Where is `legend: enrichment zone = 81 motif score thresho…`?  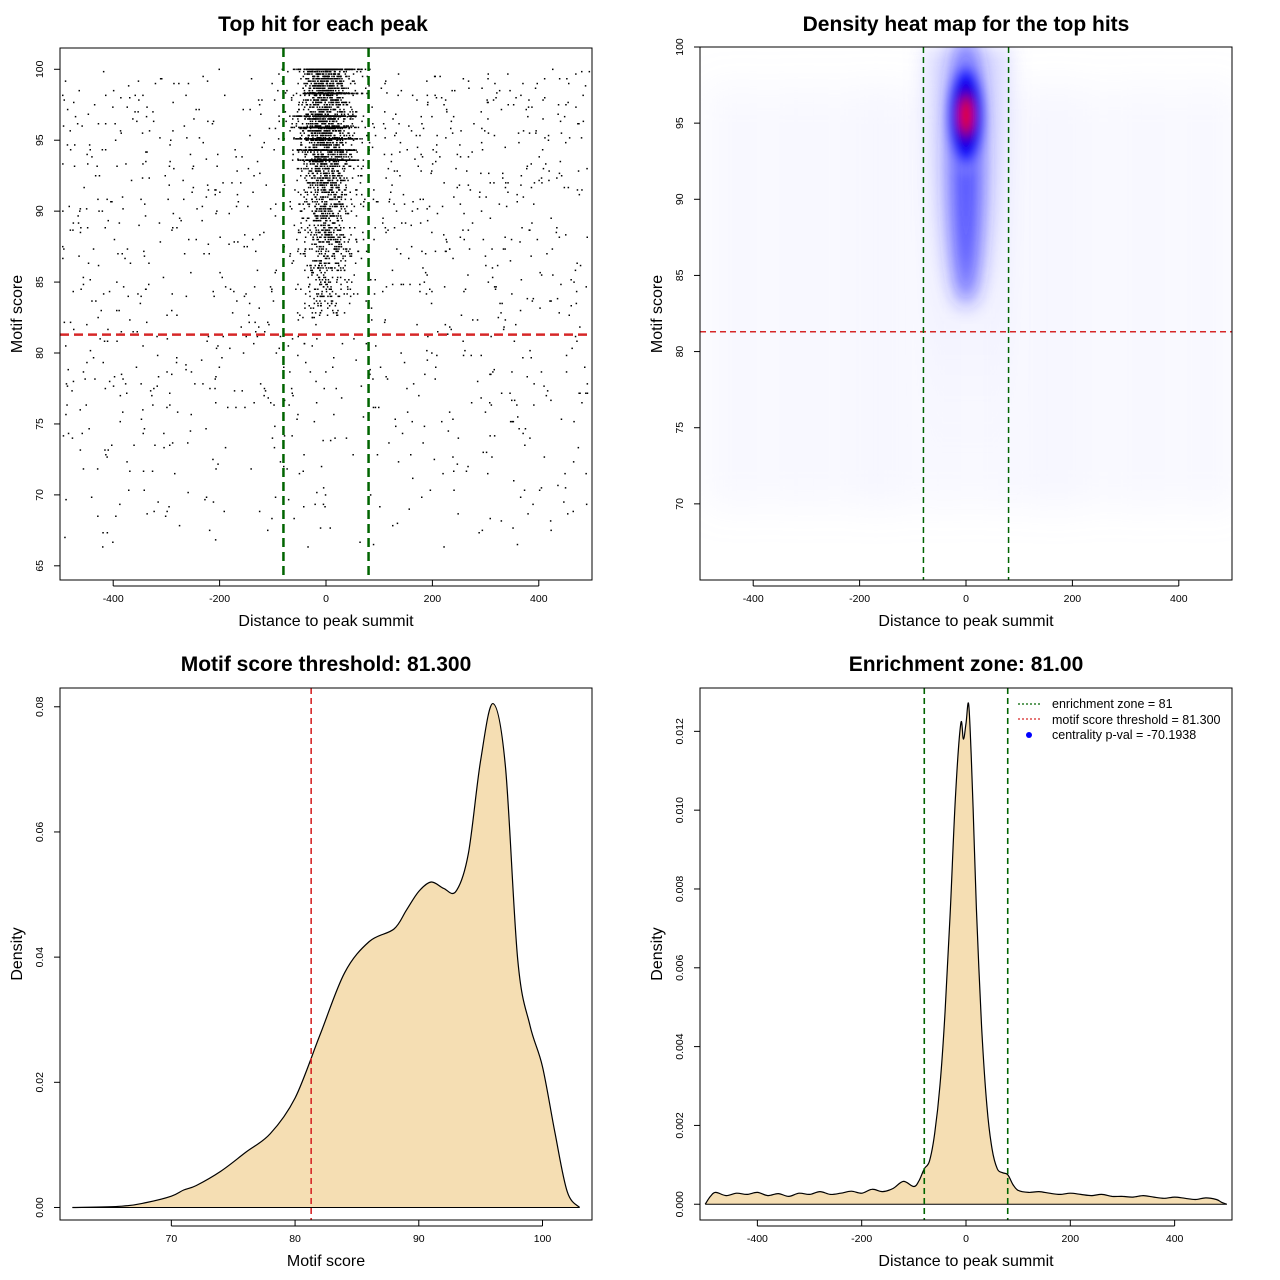
legend: enrichment zone = 81 motif score thresho… is located at coordinates (1119, 719).